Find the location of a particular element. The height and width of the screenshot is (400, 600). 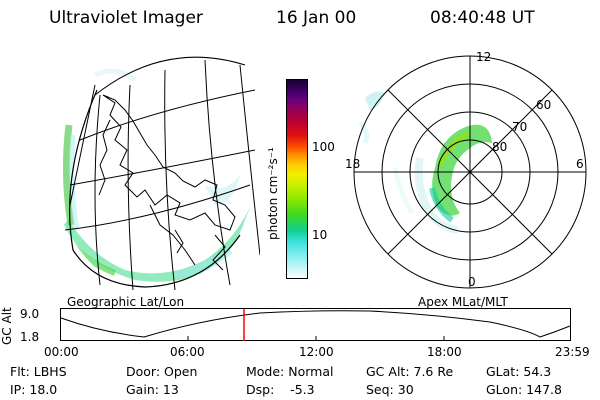

orbit-altitude-curve is located at coordinates (315, 324).